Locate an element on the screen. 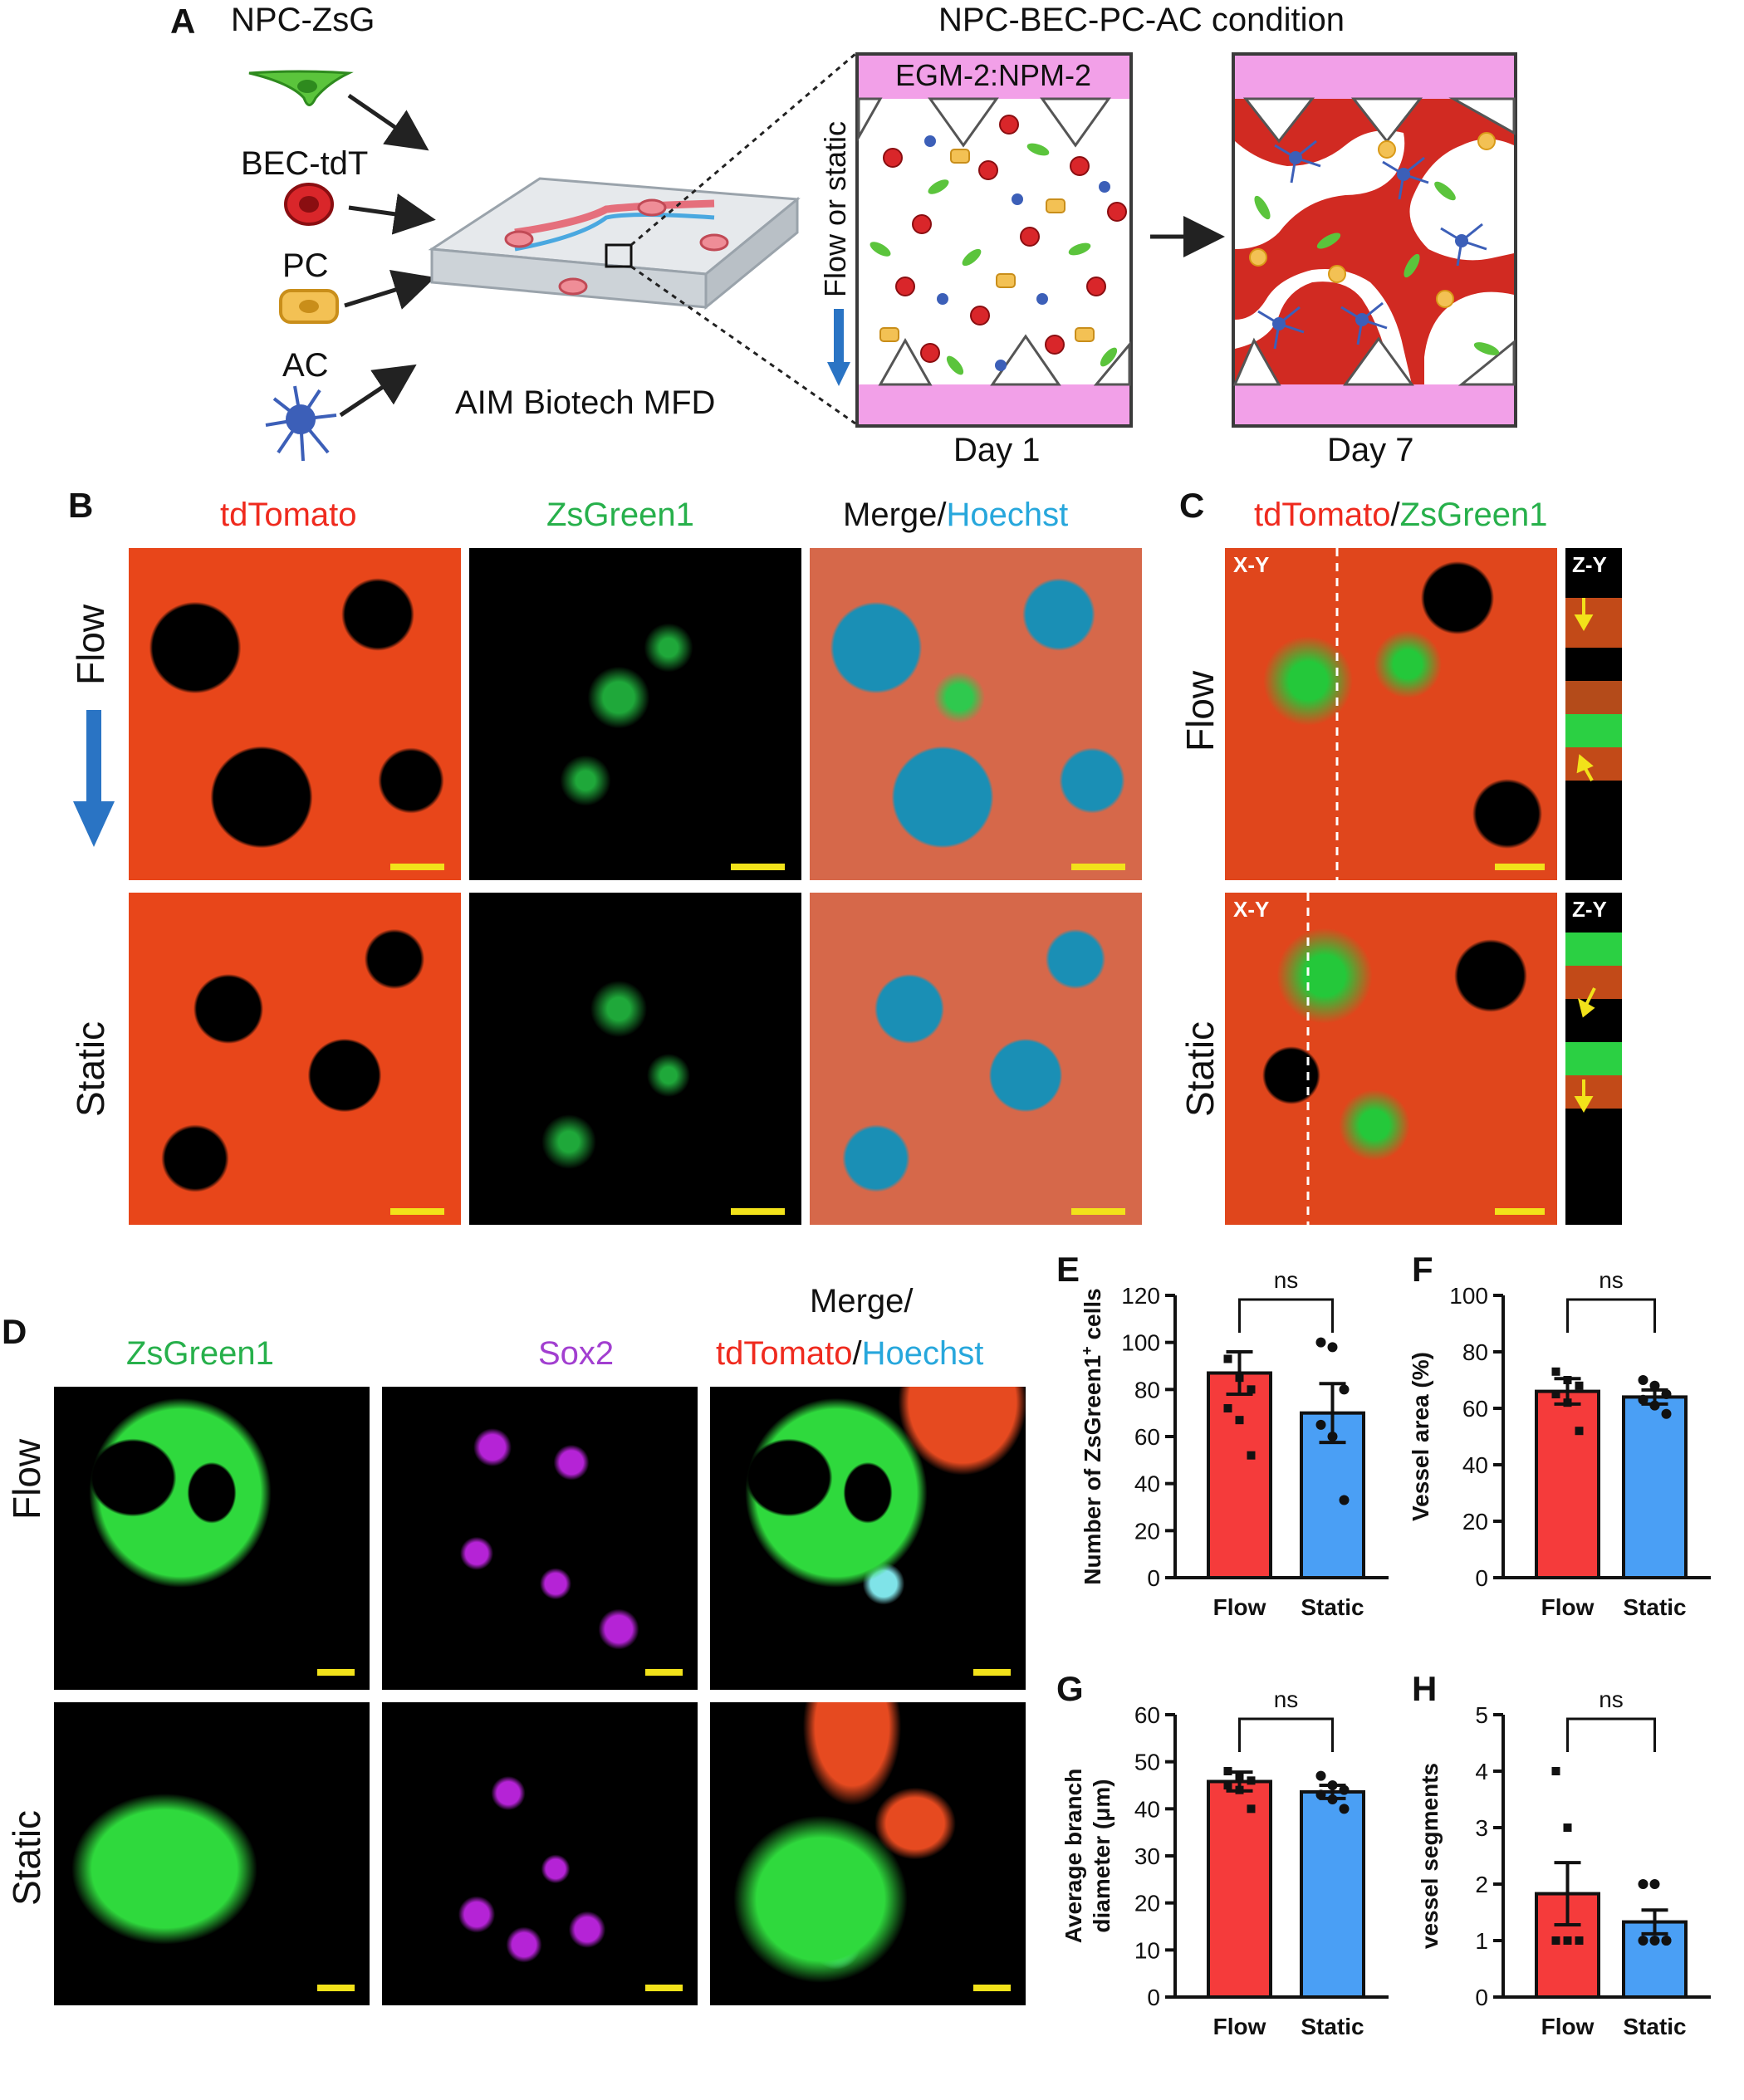 The image size is (1744, 2100). panel-b-merge-word: Merge/ is located at coordinates (895, 515).